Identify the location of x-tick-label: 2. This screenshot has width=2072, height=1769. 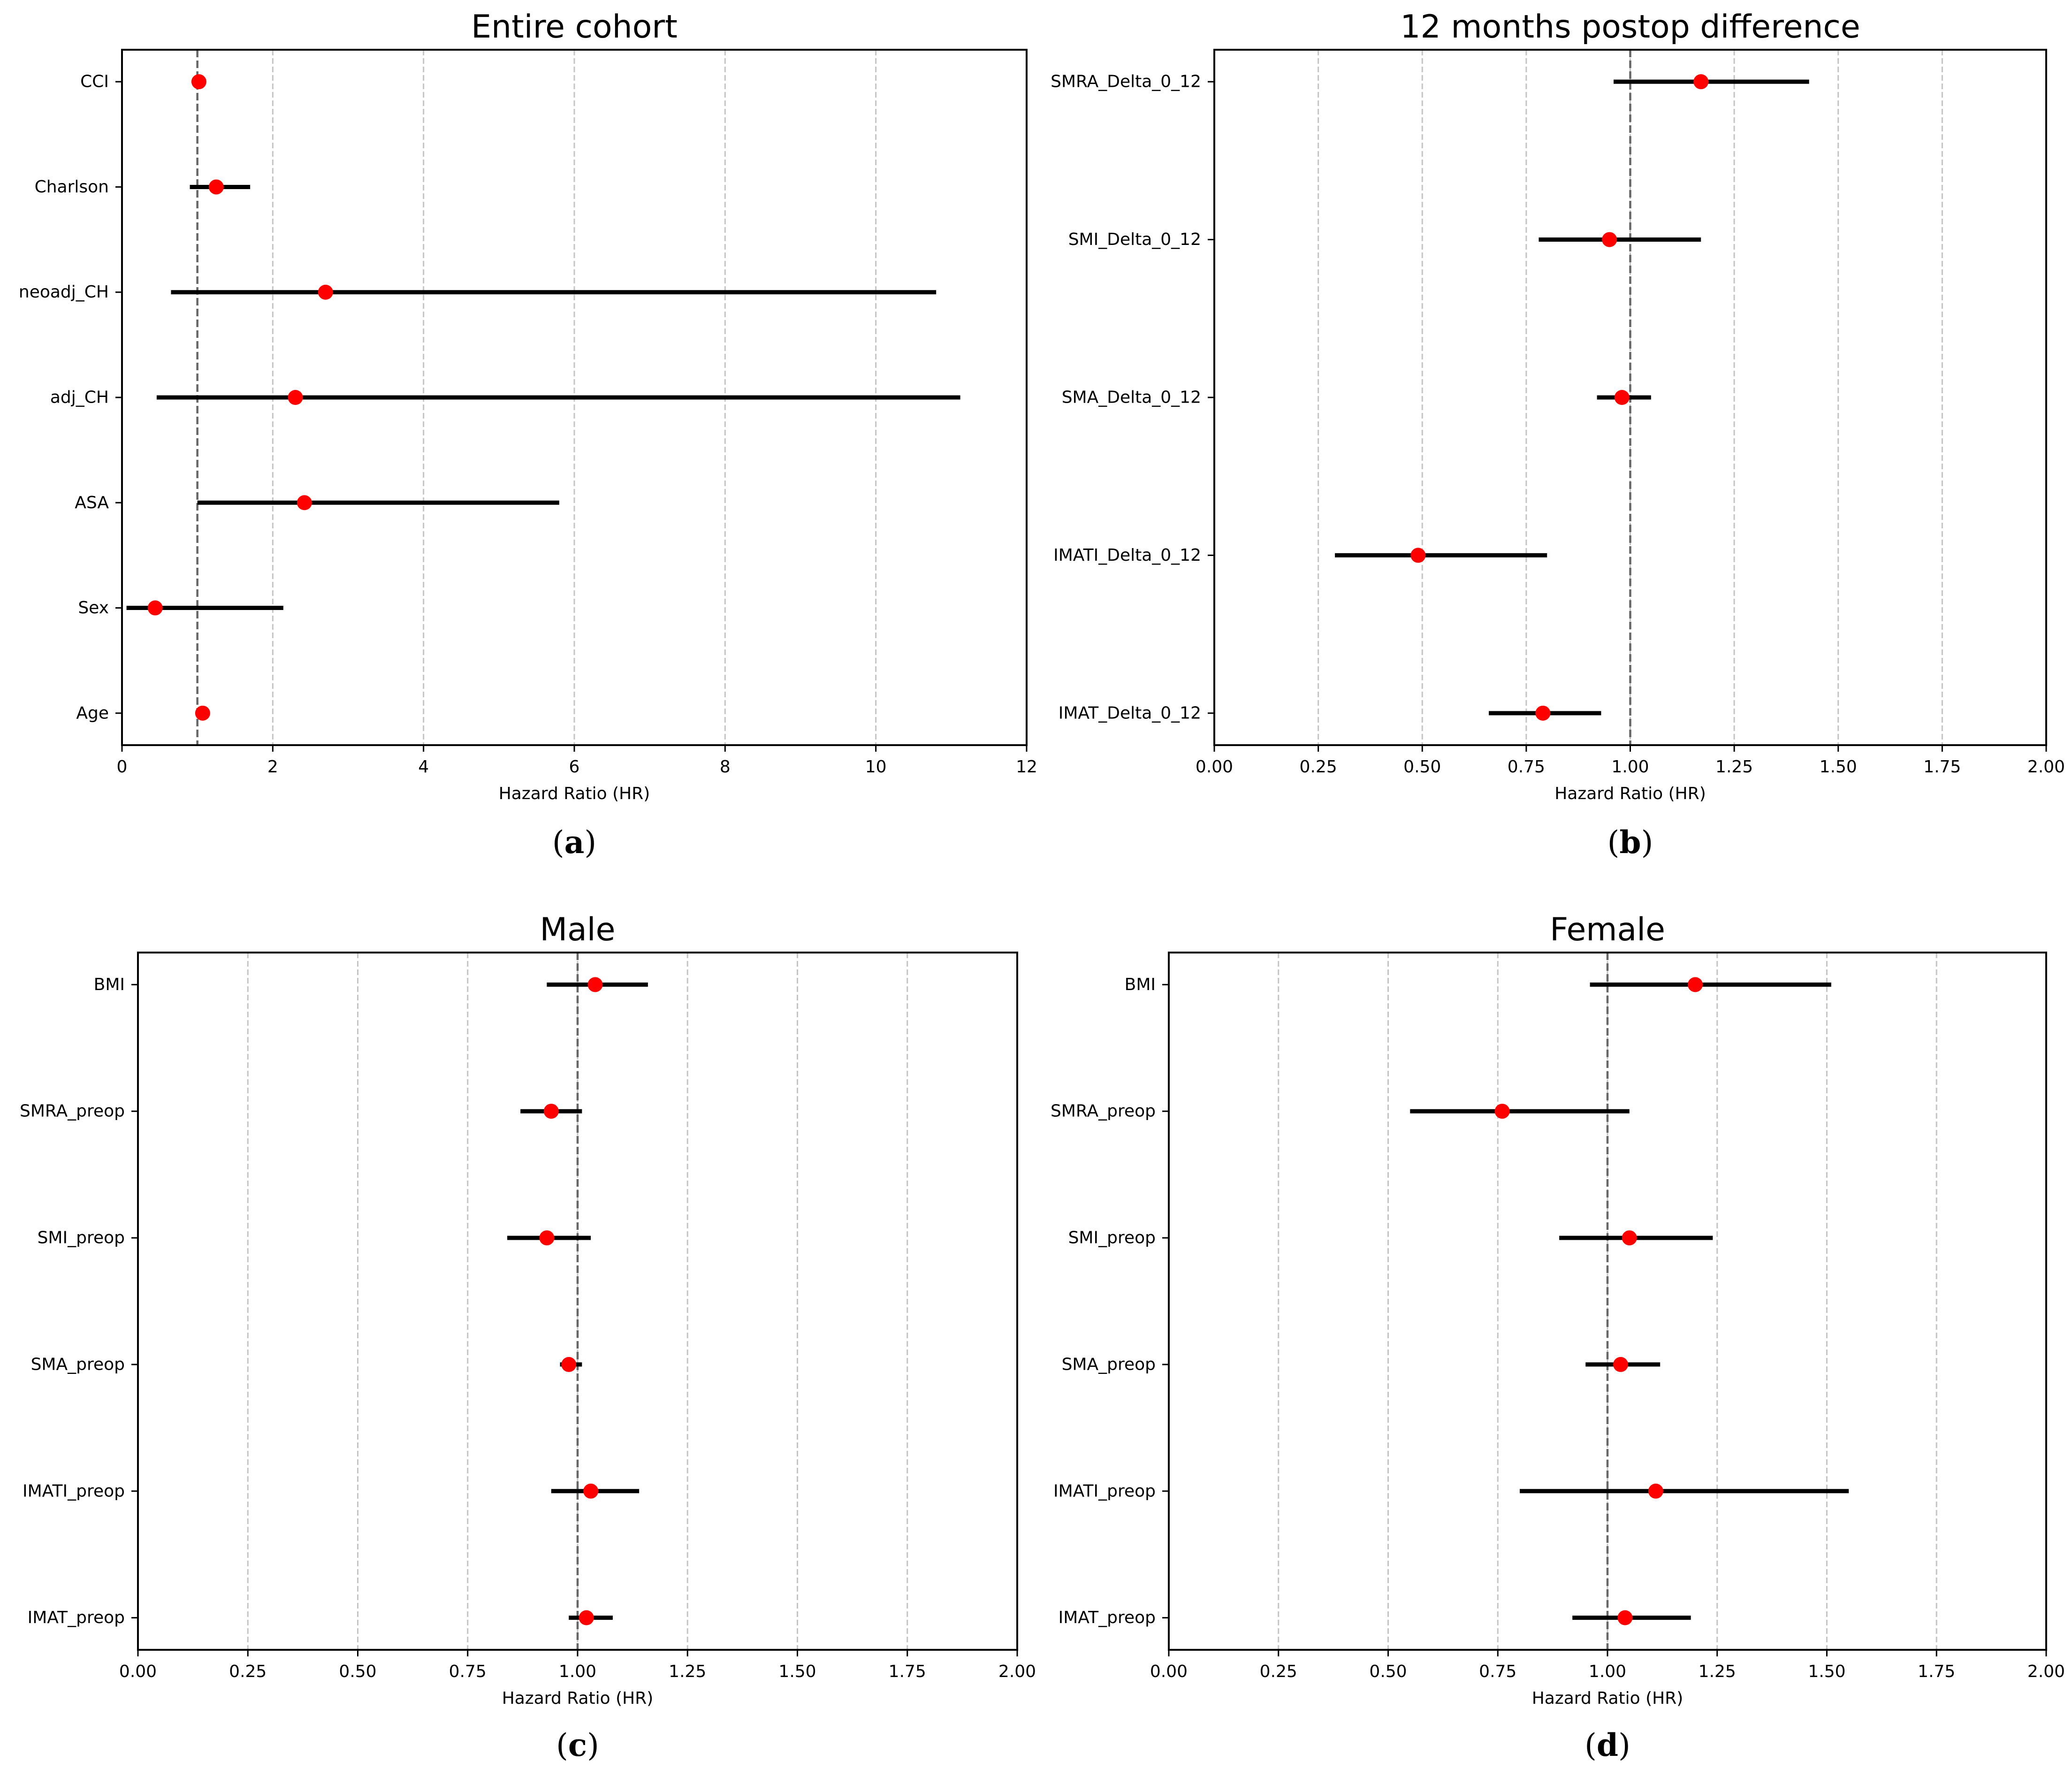
(272, 767).